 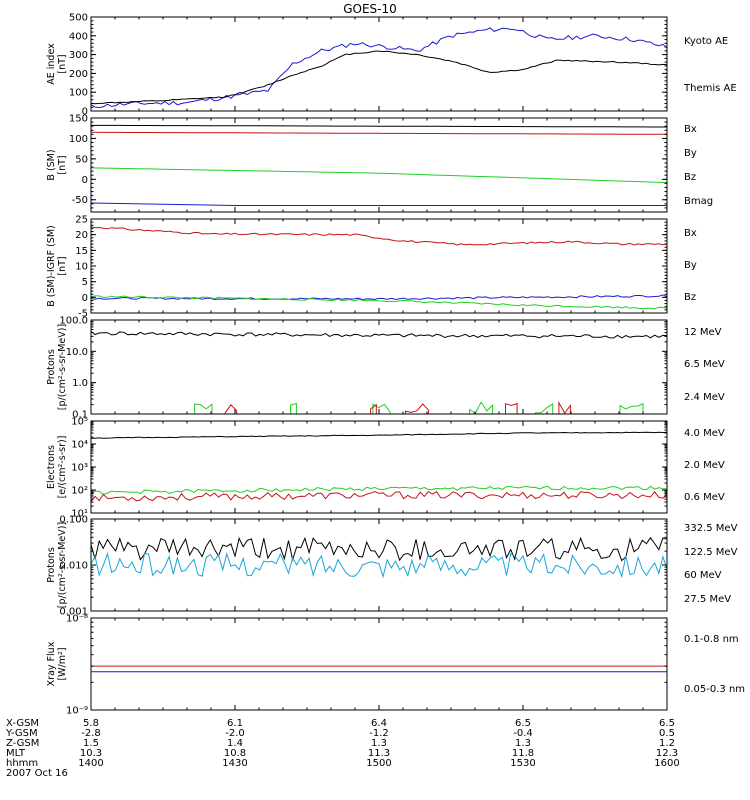 I want to click on series-bx, so click(x=379, y=204).